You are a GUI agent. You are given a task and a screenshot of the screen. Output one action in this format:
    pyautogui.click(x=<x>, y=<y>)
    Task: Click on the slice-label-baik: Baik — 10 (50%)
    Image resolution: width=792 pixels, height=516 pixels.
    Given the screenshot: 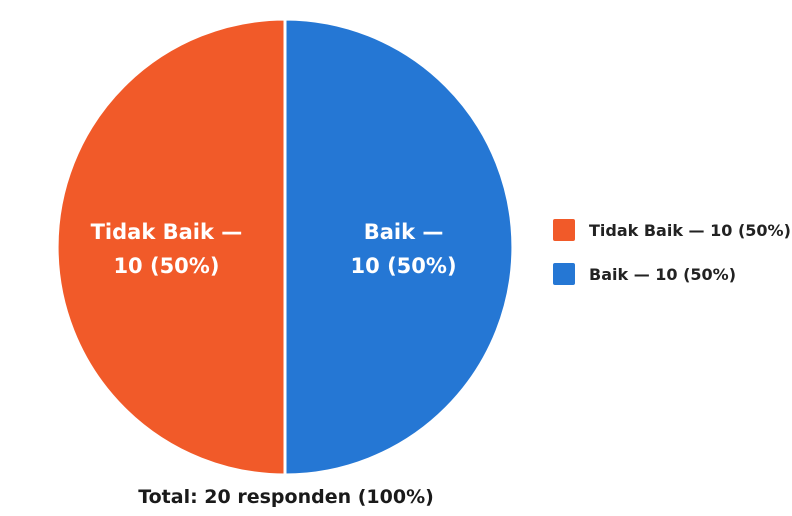 What is the action you would take?
    pyautogui.click(x=404, y=249)
    